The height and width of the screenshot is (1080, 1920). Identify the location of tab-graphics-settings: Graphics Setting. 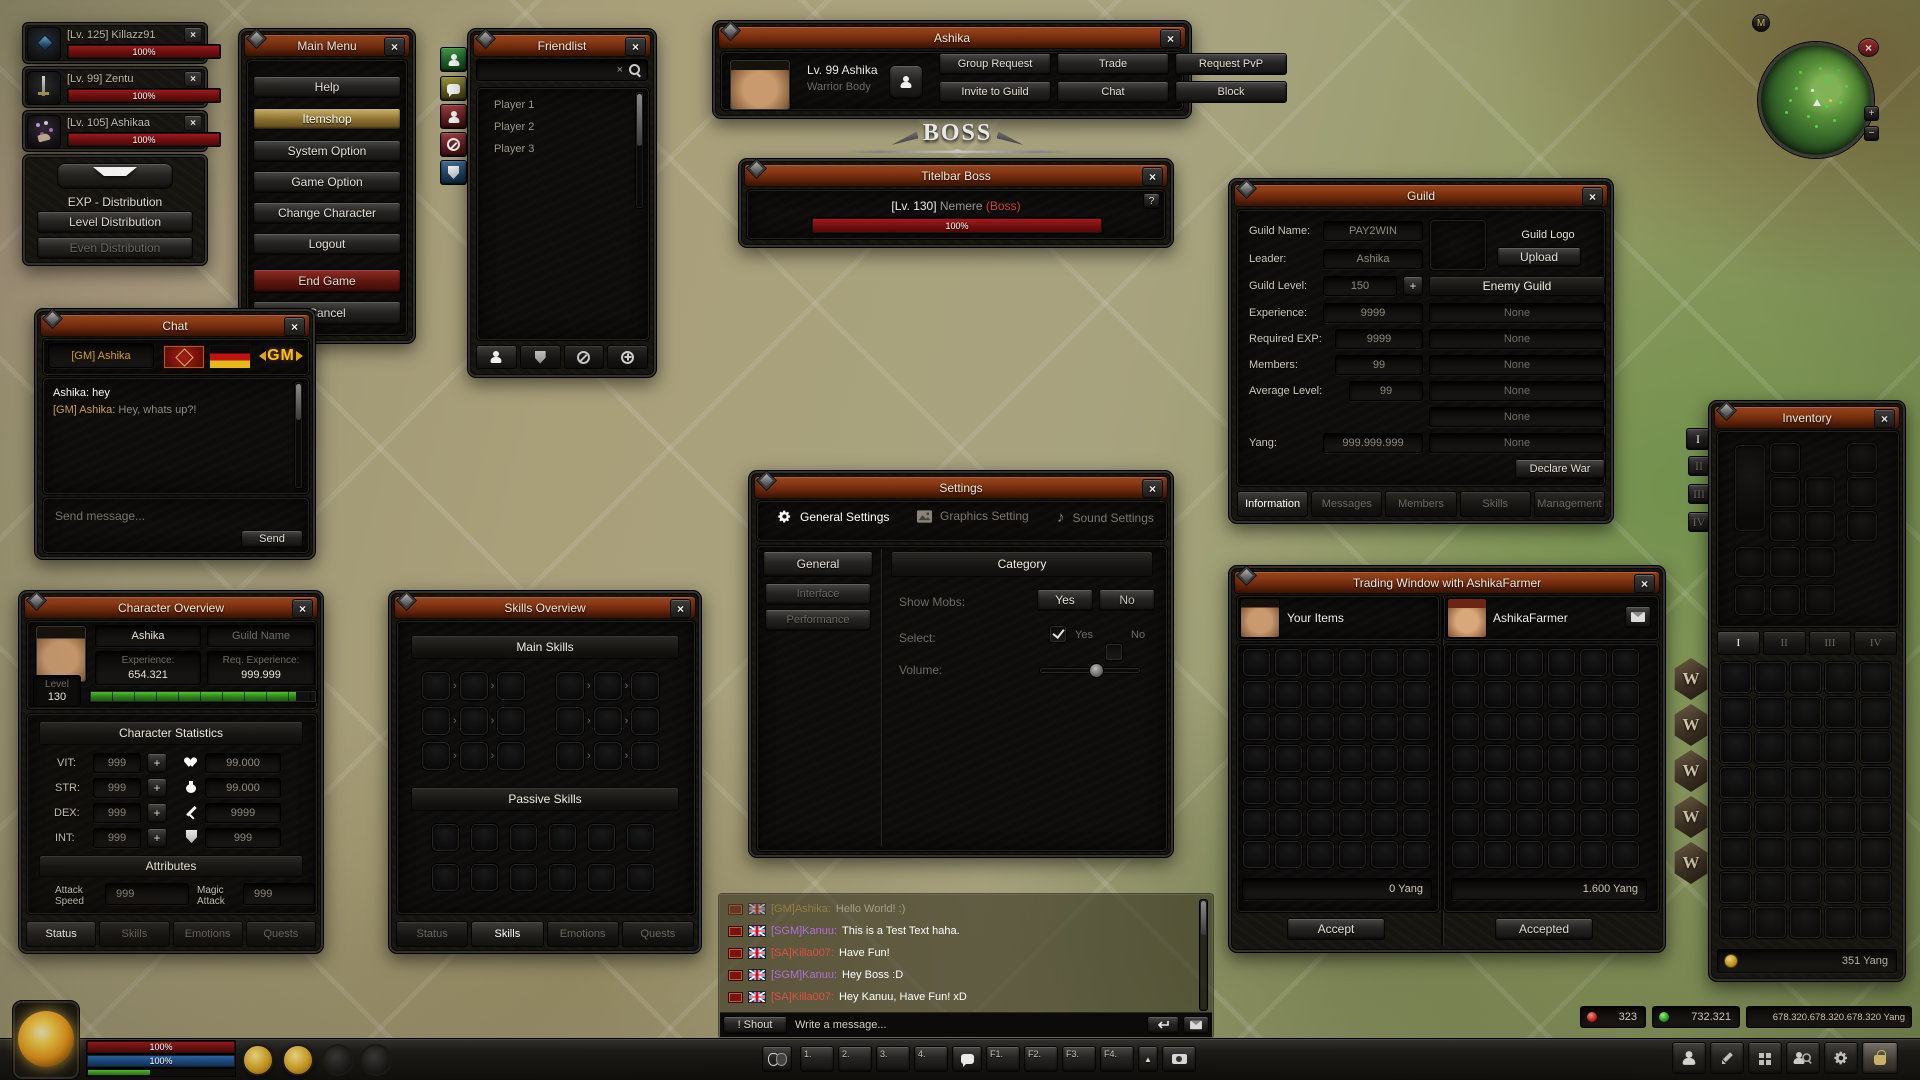
(973, 516).